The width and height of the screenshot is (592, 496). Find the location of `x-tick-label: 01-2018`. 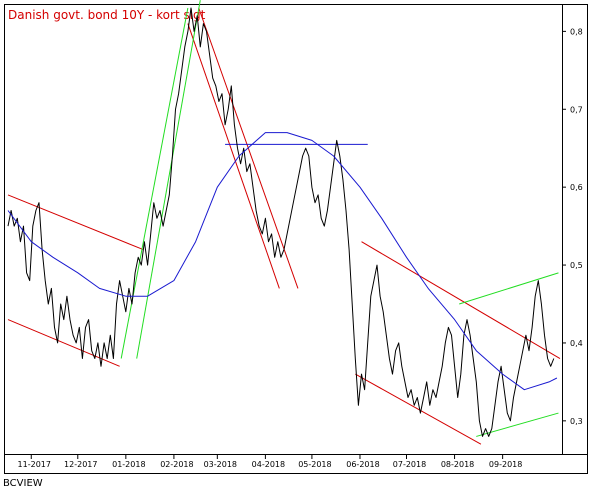

x-tick-label: 01-2018 is located at coordinates (128, 464).